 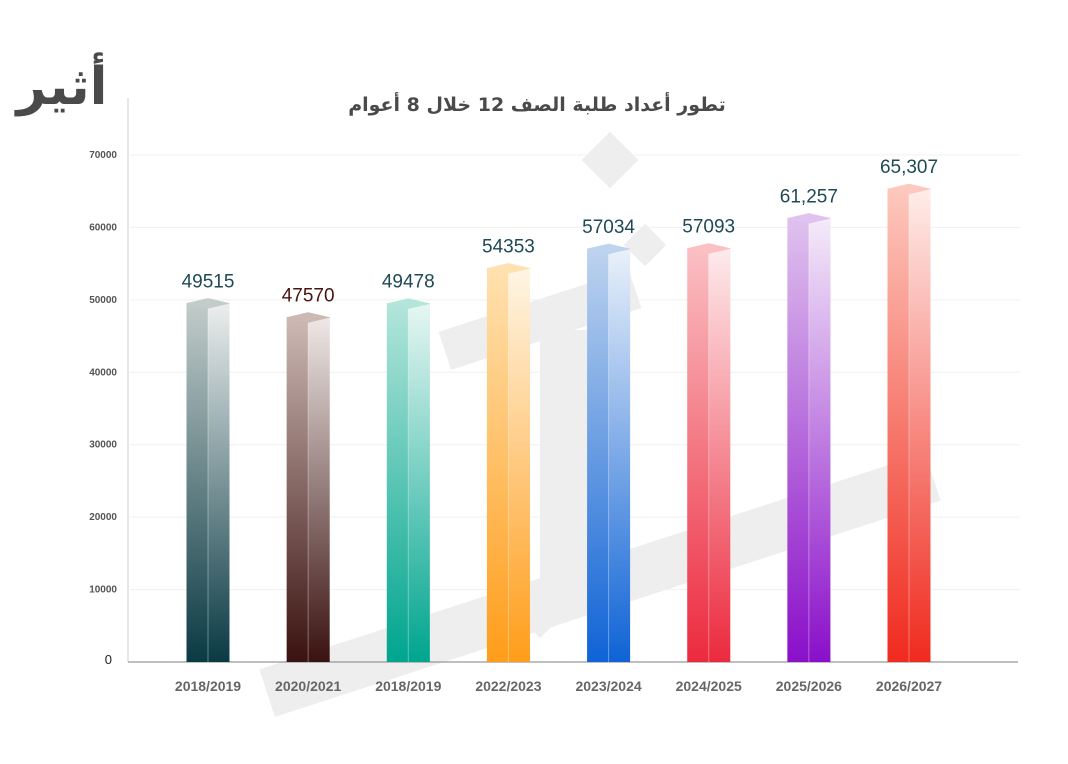 What do you see at coordinates (809, 686) in the screenshot?
I see `x-tick-label: 2025/2026` at bounding box center [809, 686].